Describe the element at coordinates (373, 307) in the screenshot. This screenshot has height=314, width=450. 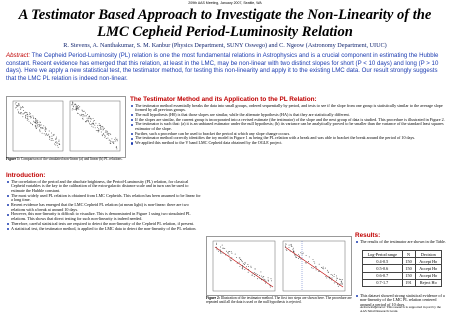
I see `ack-label: Acknowledgement:` at that location.